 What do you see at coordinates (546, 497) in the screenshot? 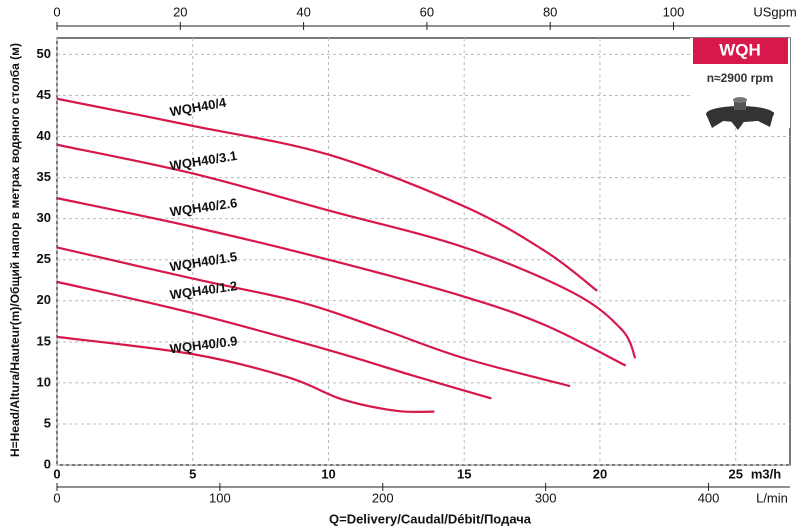
I see `tick-label: 300` at bounding box center [546, 497].